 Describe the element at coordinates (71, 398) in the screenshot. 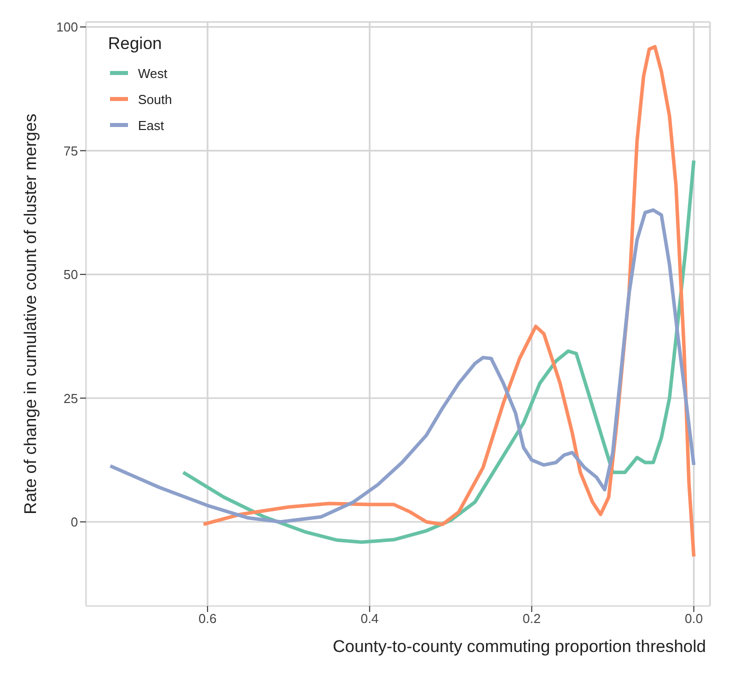

I see `y-tick-label: 25` at that location.